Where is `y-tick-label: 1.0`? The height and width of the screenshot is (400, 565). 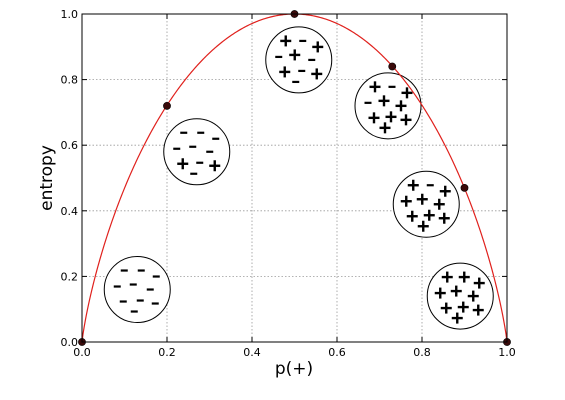
y-tick-label: 1.0 is located at coordinates (70, 14).